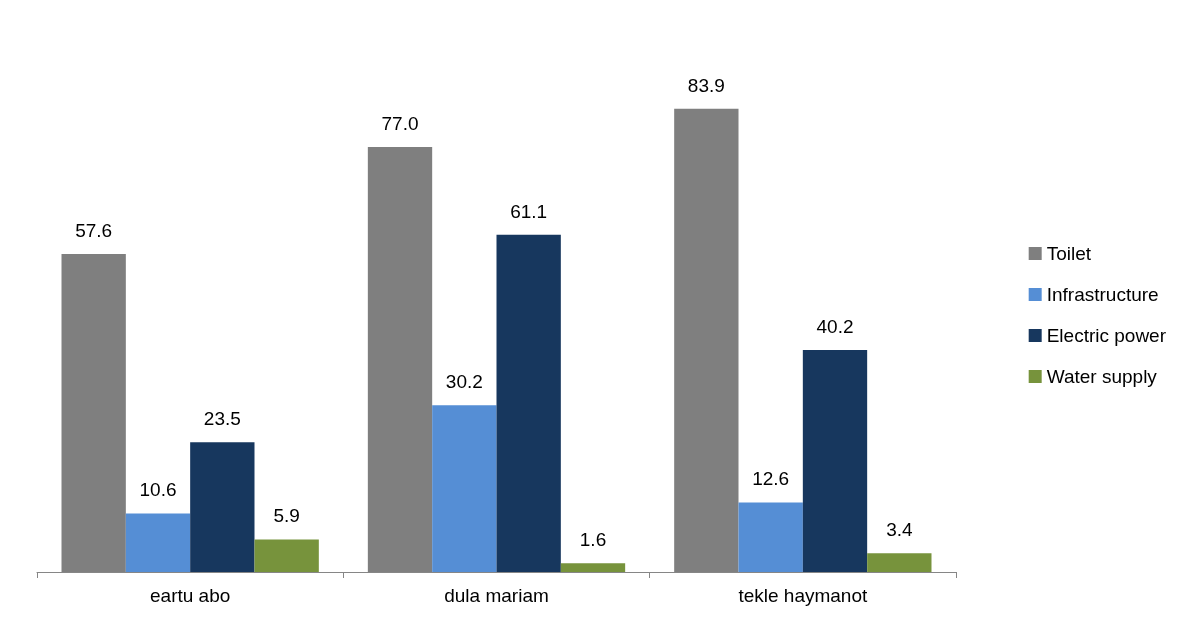  What do you see at coordinates (706, 85) in the screenshot?
I see `data-label: 83.9` at bounding box center [706, 85].